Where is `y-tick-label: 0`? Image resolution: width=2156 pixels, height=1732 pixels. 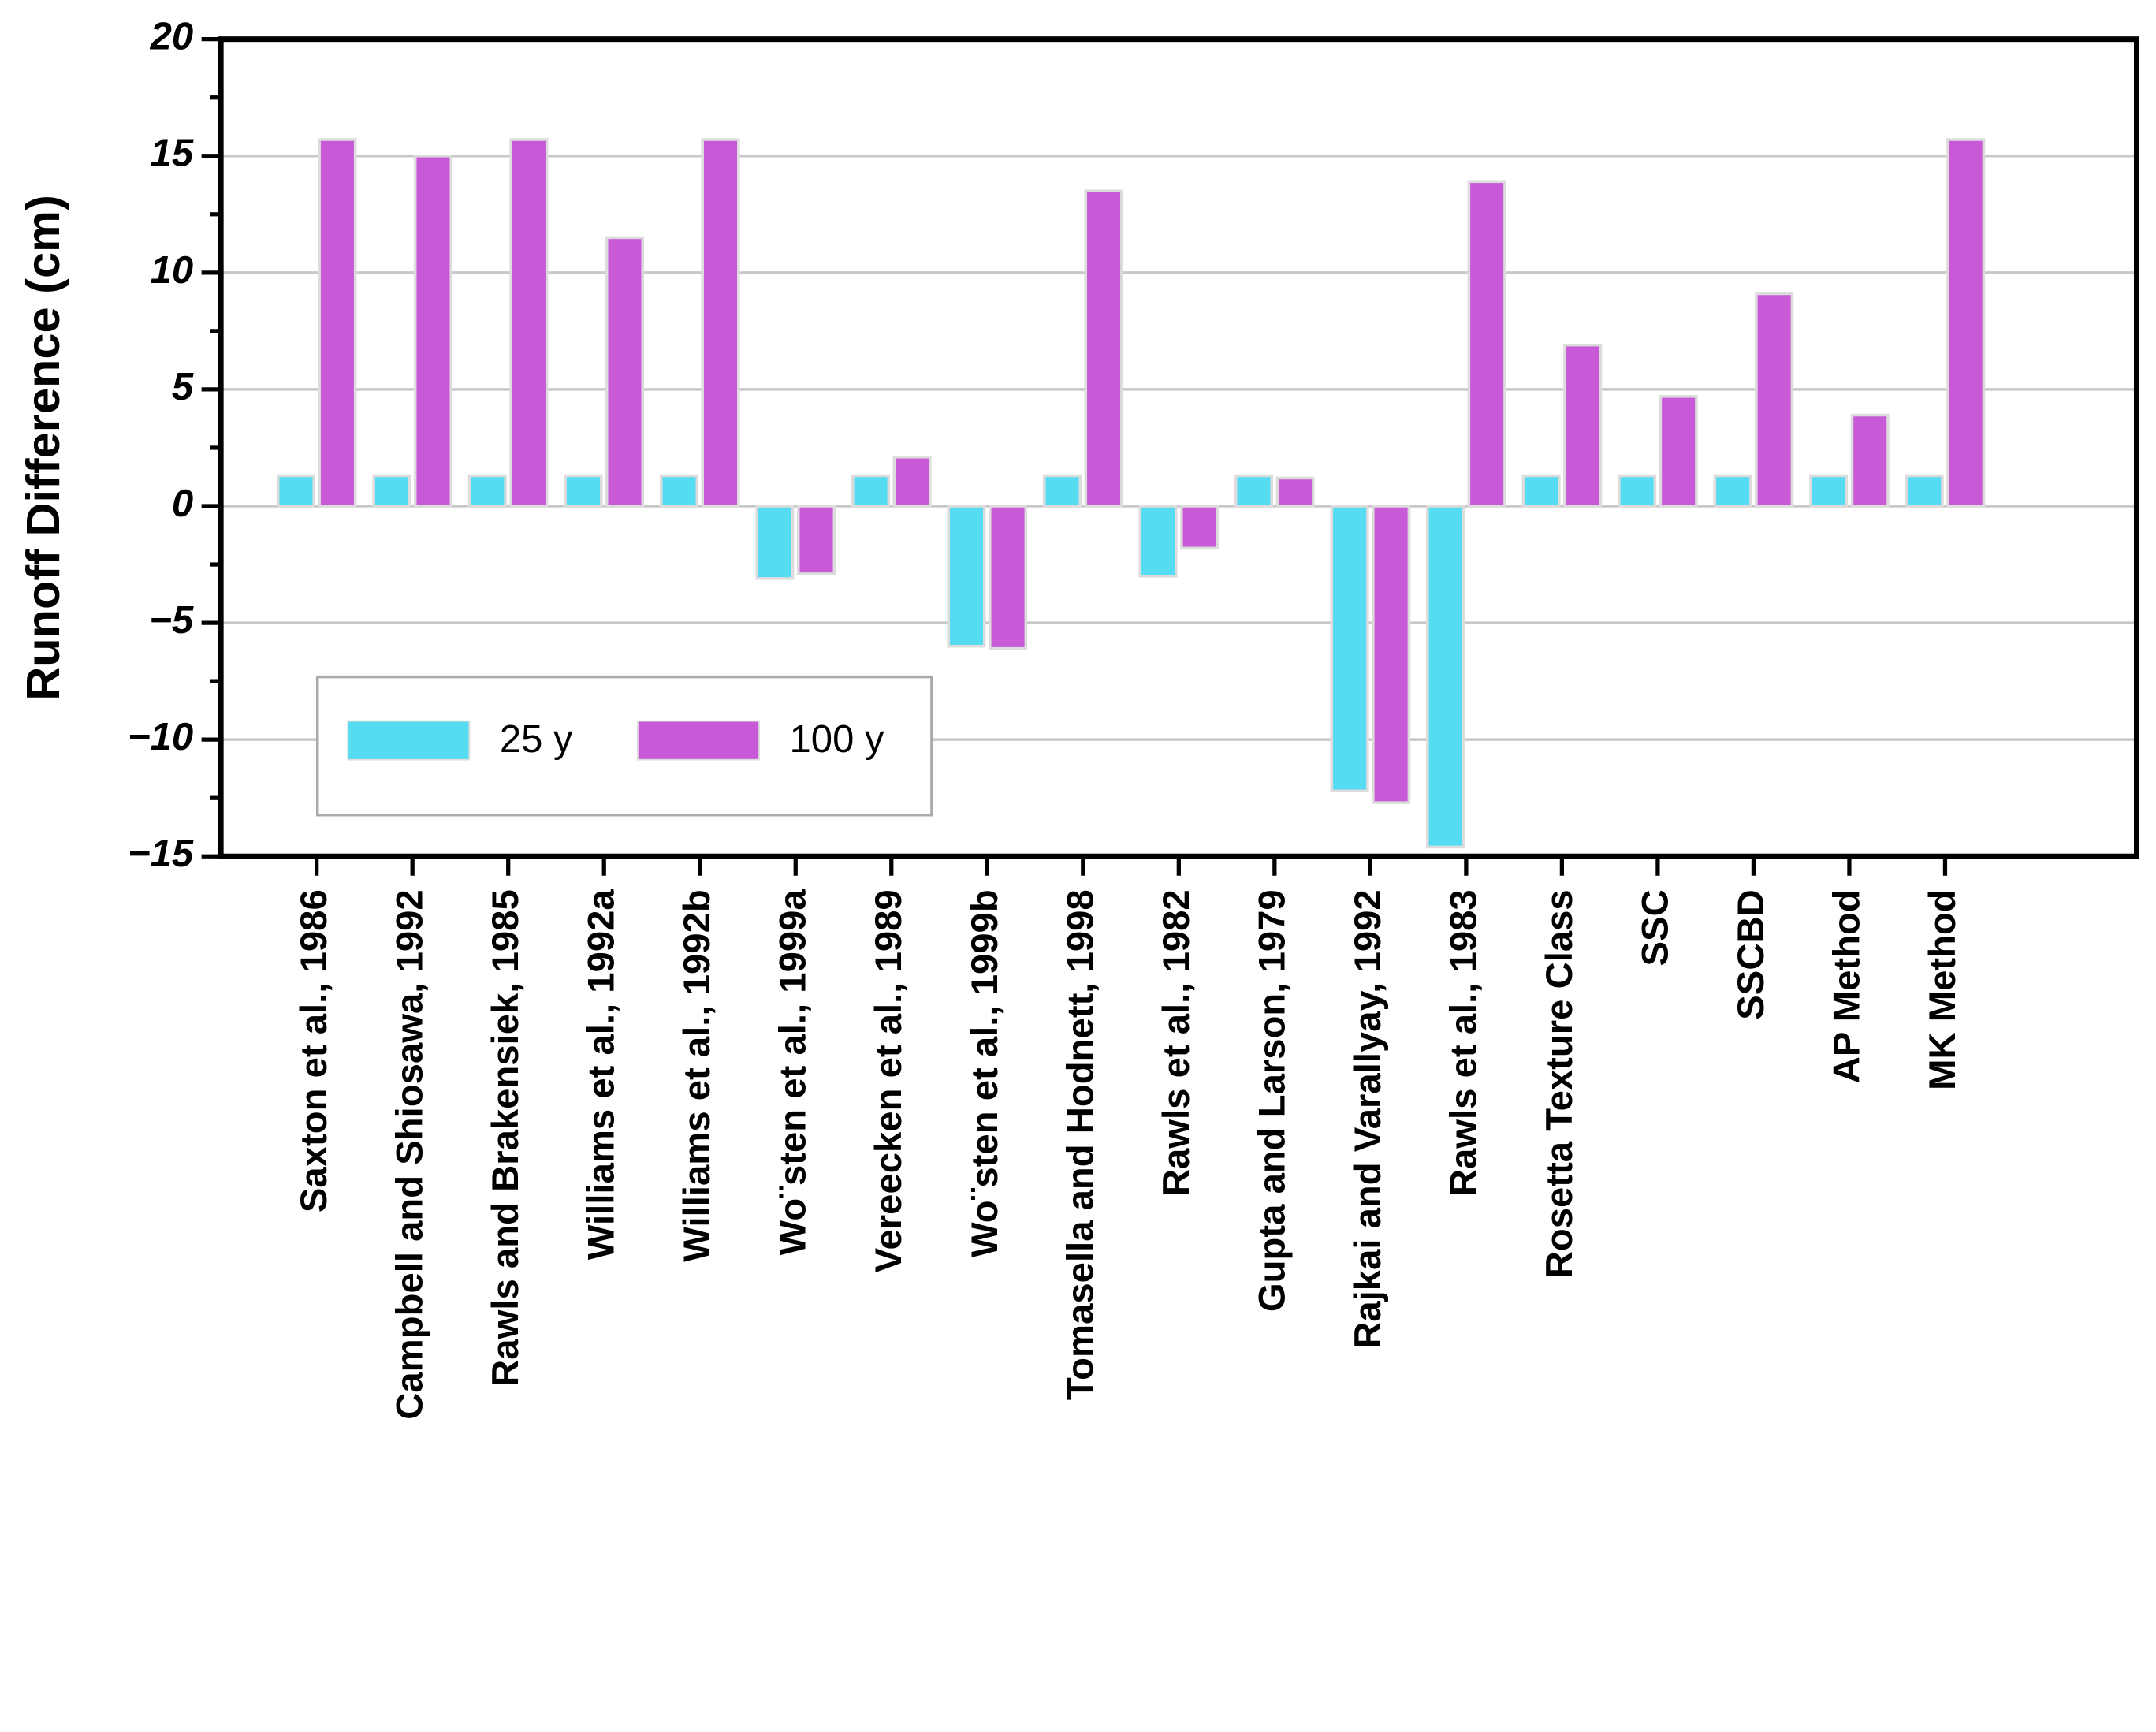 y-tick-label: 0 is located at coordinates (182, 503).